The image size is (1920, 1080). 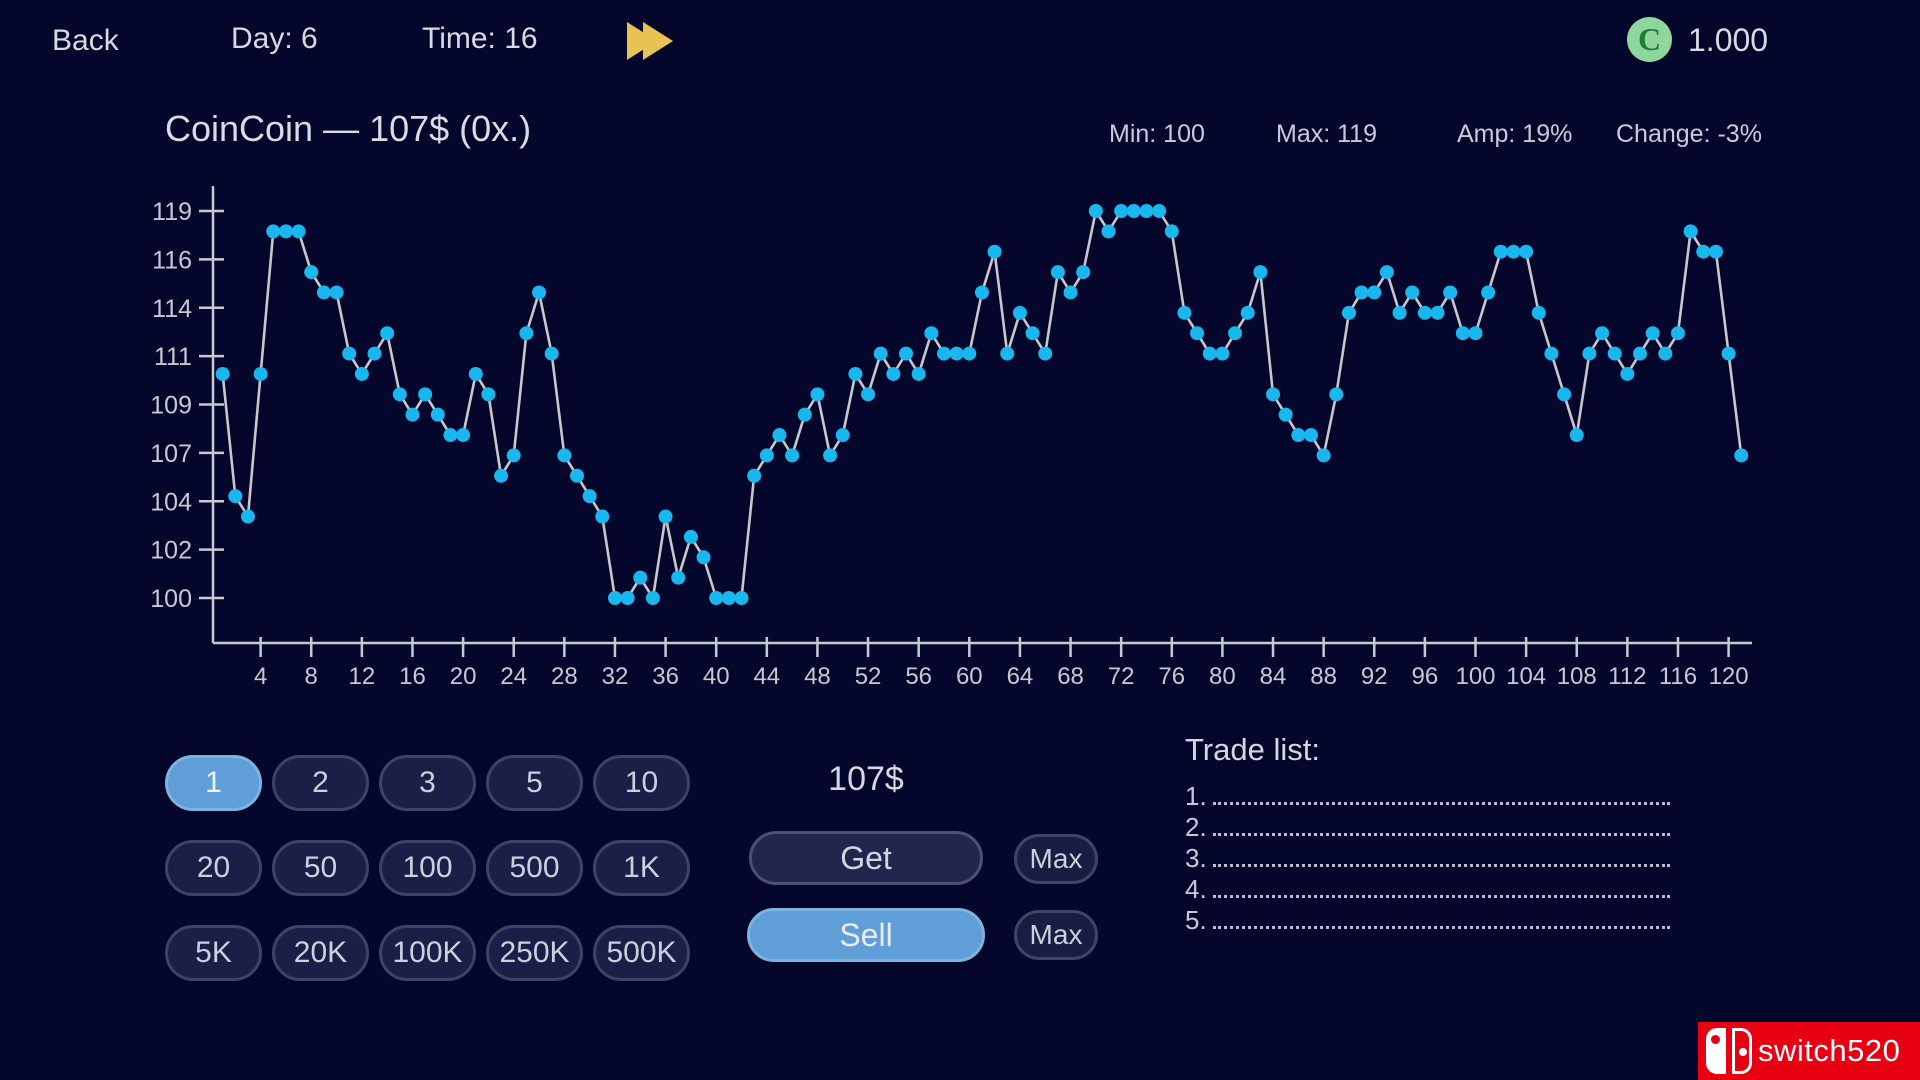 What do you see at coordinates (427, 868) in the screenshot?
I see `amount-button-100: 100` at bounding box center [427, 868].